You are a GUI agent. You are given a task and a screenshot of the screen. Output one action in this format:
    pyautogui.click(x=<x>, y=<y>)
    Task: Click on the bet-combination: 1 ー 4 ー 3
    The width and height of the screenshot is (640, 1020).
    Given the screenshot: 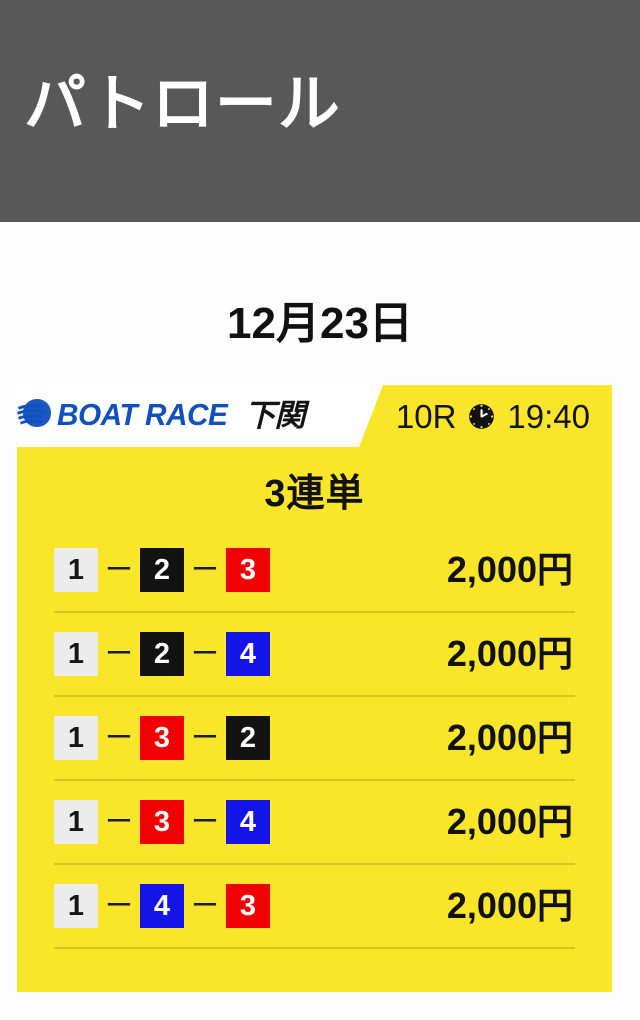 What is the action you would take?
    pyautogui.click(x=162, y=906)
    